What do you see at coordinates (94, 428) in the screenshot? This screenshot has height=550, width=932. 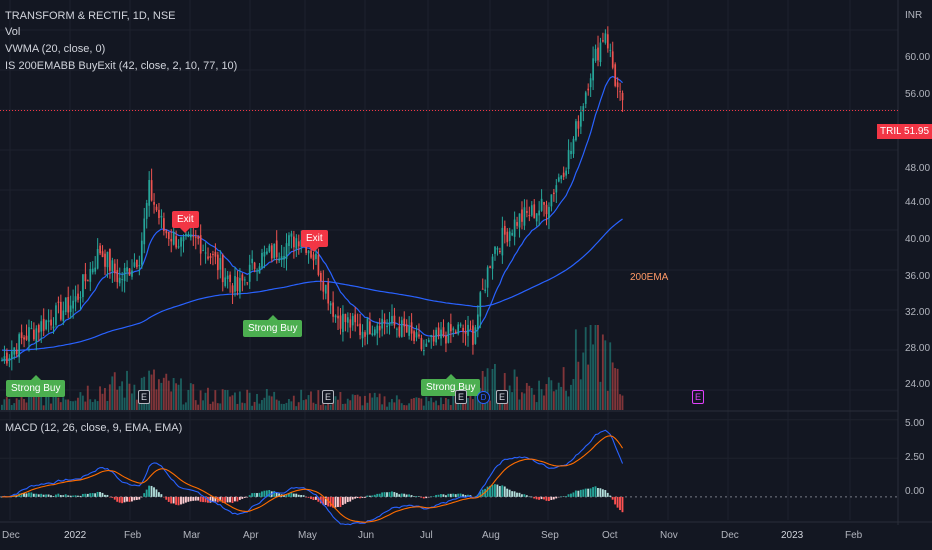 I see `macd-legend: MACD (12, 26, close, 9, EMA, EMA)` at bounding box center [94, 428].